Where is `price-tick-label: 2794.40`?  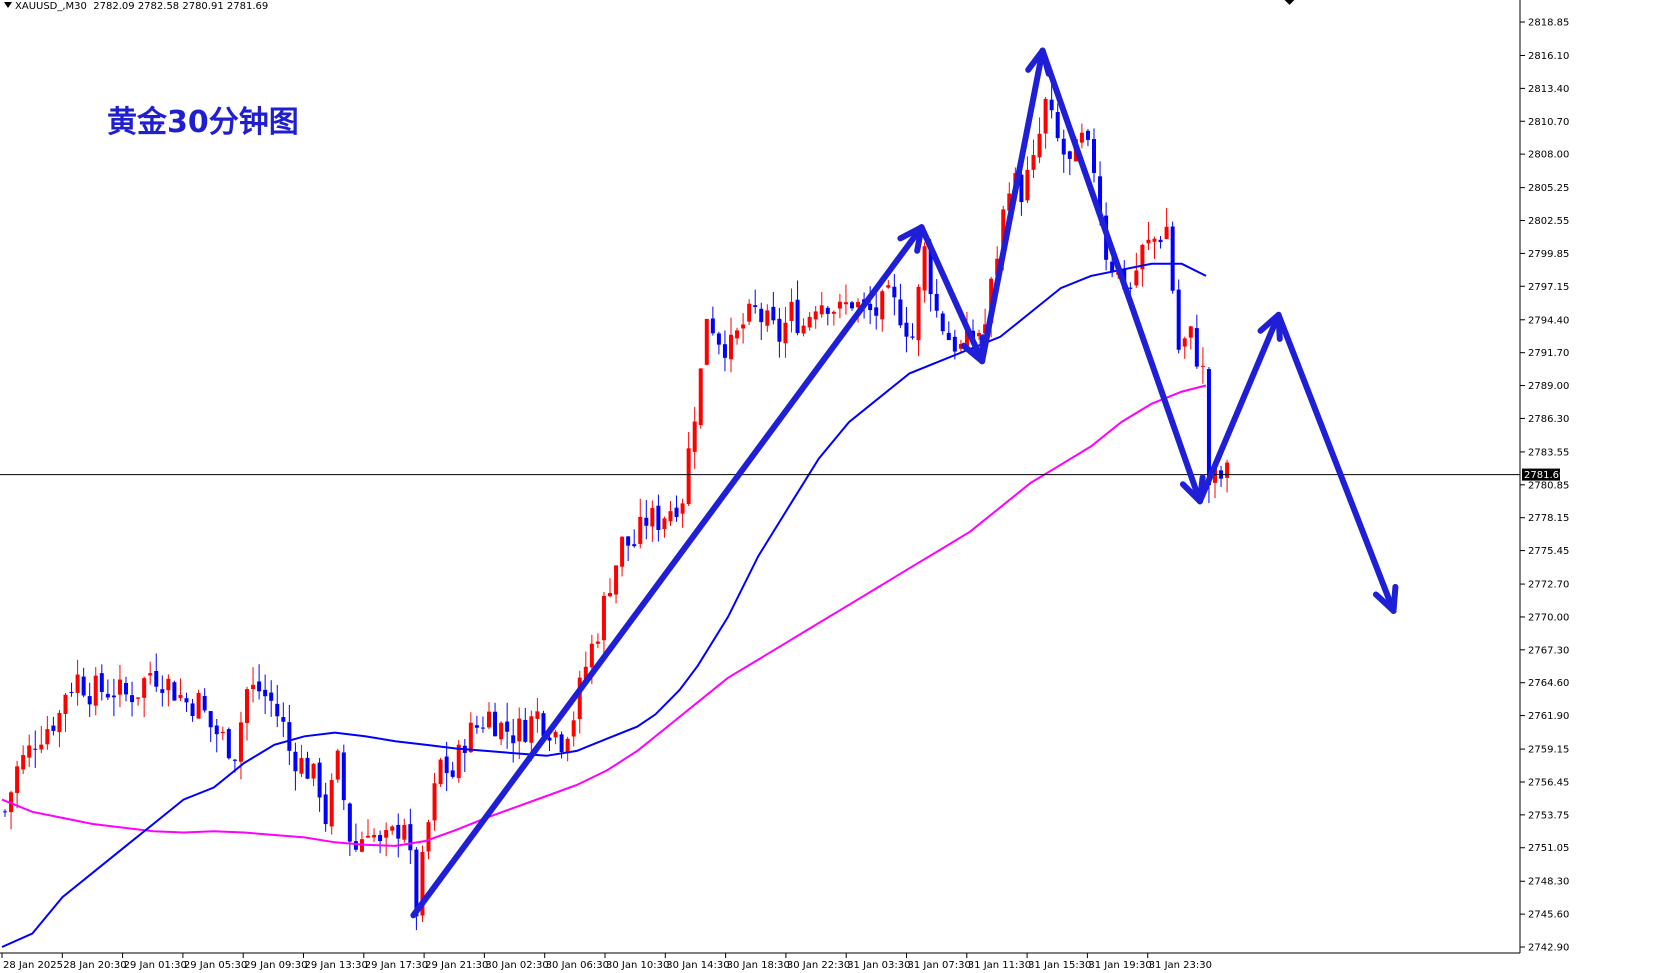 price-tick-label: 2794.40 is located at coordinates (1548, 320).